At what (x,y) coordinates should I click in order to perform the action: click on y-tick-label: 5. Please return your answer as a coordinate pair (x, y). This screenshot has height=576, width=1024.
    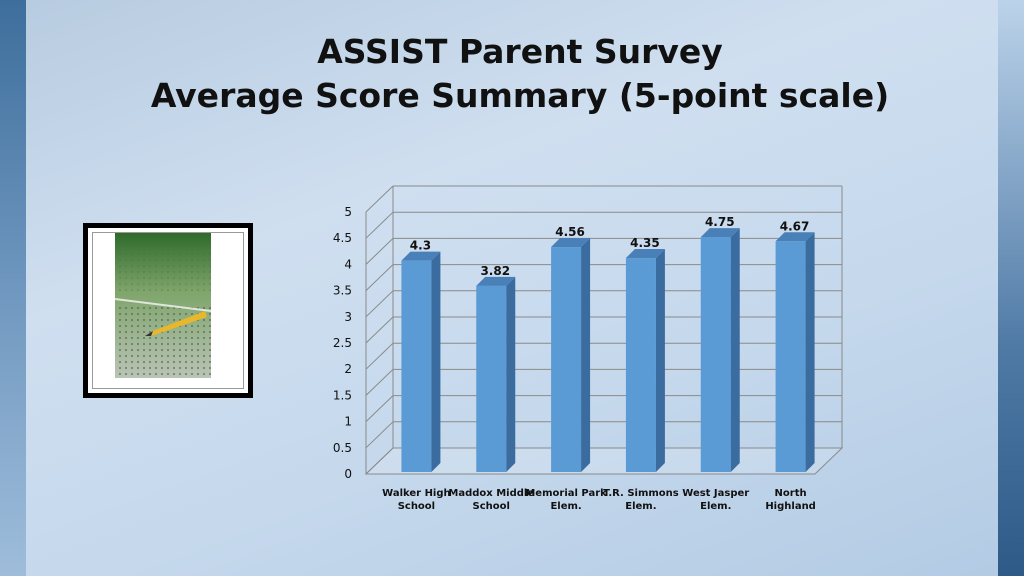
    Looking at the image, I should click on (348, 212).